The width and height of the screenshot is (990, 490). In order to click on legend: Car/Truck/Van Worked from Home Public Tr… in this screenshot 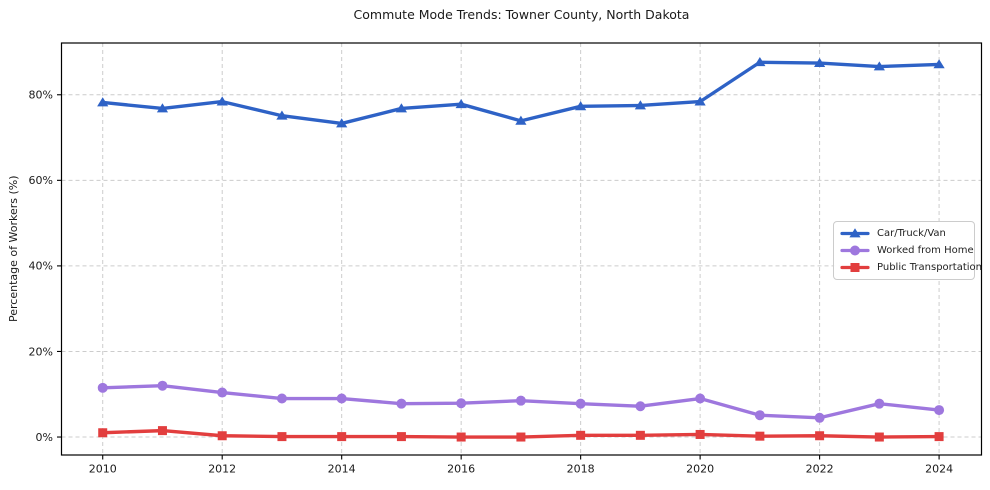, I will do `click(907, 250)`.